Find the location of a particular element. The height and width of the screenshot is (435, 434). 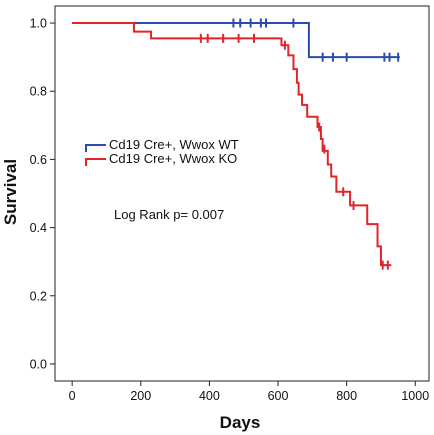

y-tick-label: 0.4 is located at coordinates (38, 228).